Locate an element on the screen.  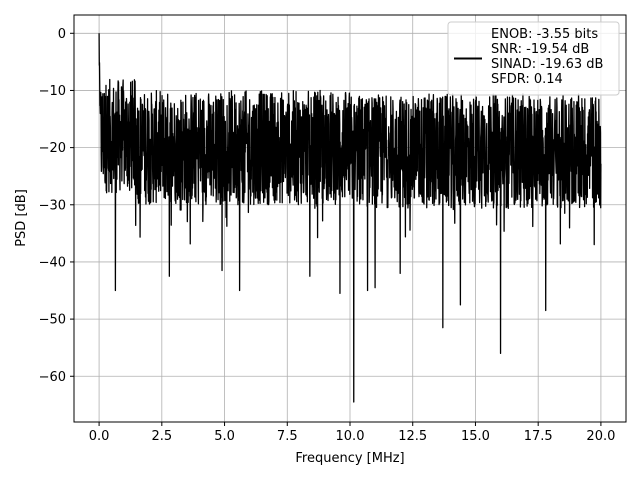
y-axis-label: PSD [dB] is located at coordinates (21, 218).